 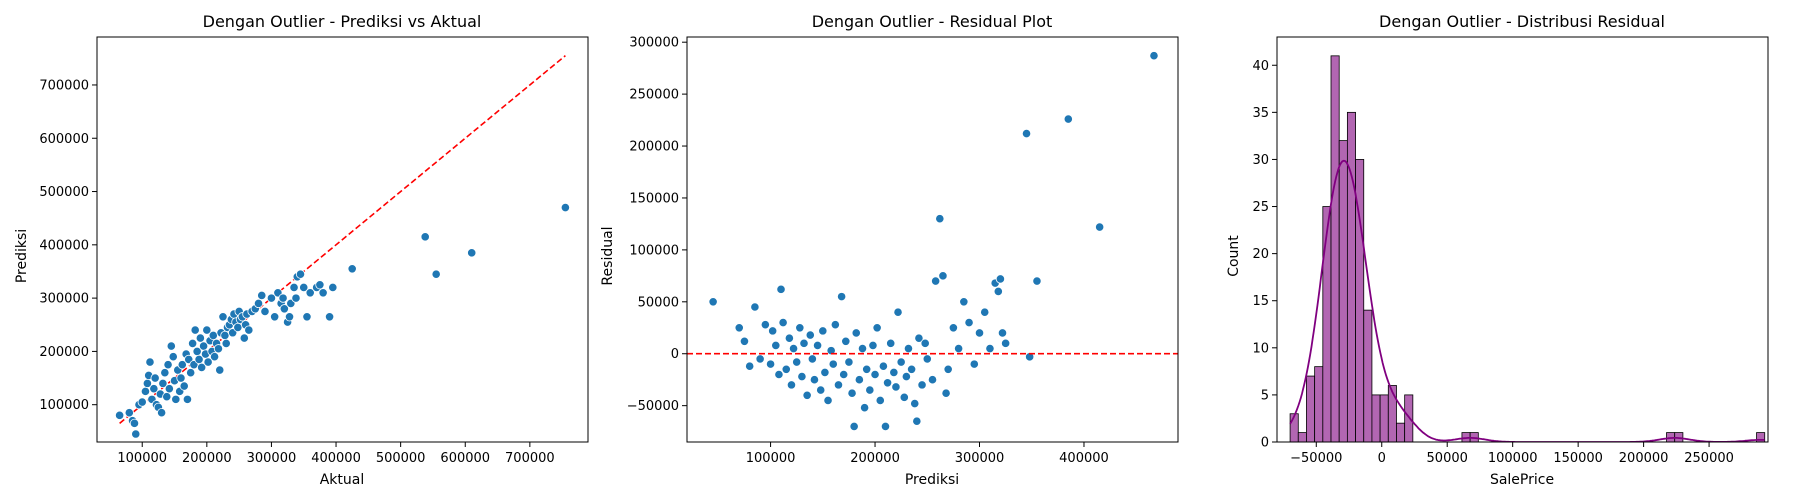 What do you see at coordinates (530, 458) in the screenshot?
I see `x-tick-label: 700000` at bounding box center [530, 458].